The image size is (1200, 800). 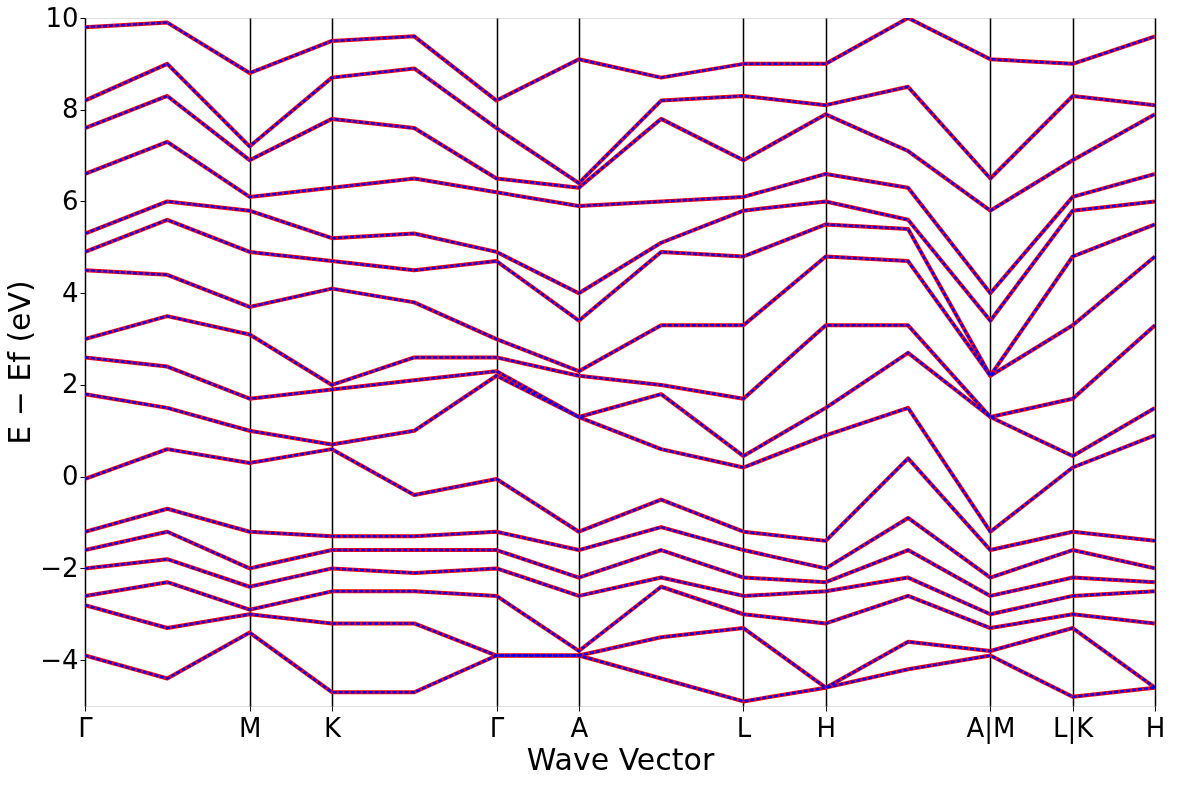 I want to click on y-tick-label: −2, so click(x=59, y=567).